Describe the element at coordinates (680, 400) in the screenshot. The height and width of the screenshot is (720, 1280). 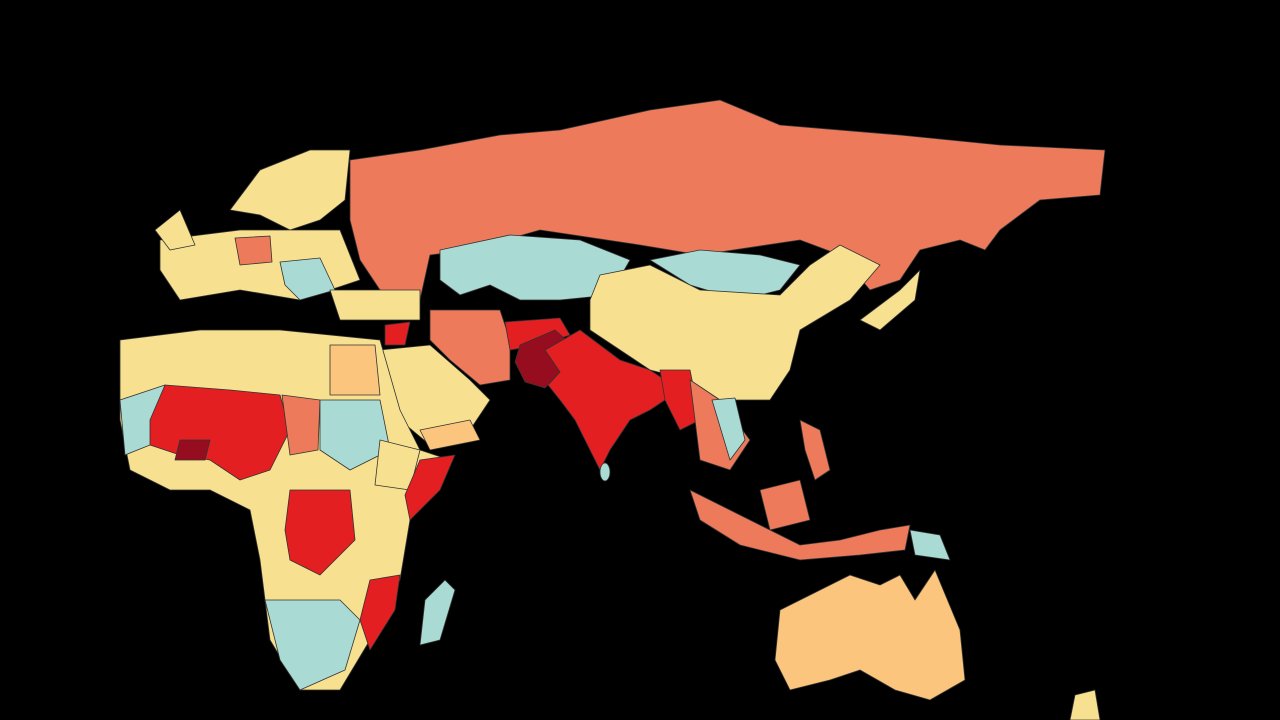
I see `myanmar` at that location.